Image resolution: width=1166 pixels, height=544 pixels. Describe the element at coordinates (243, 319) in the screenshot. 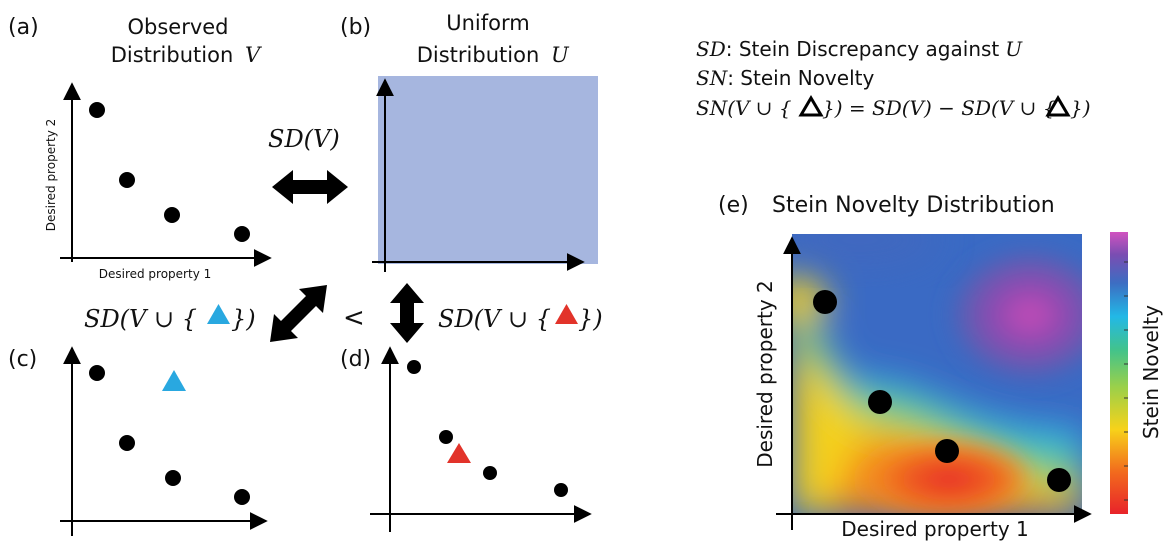

I see `sd-blue-suffix: })` at that location.